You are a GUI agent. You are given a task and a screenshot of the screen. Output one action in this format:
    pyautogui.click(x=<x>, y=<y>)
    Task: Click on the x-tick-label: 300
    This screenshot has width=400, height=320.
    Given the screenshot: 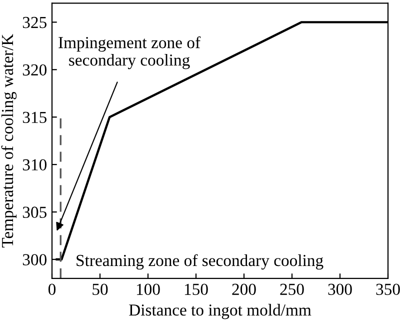 What is the action you would take?
    pyautogui.click(x=340, y=289)
    